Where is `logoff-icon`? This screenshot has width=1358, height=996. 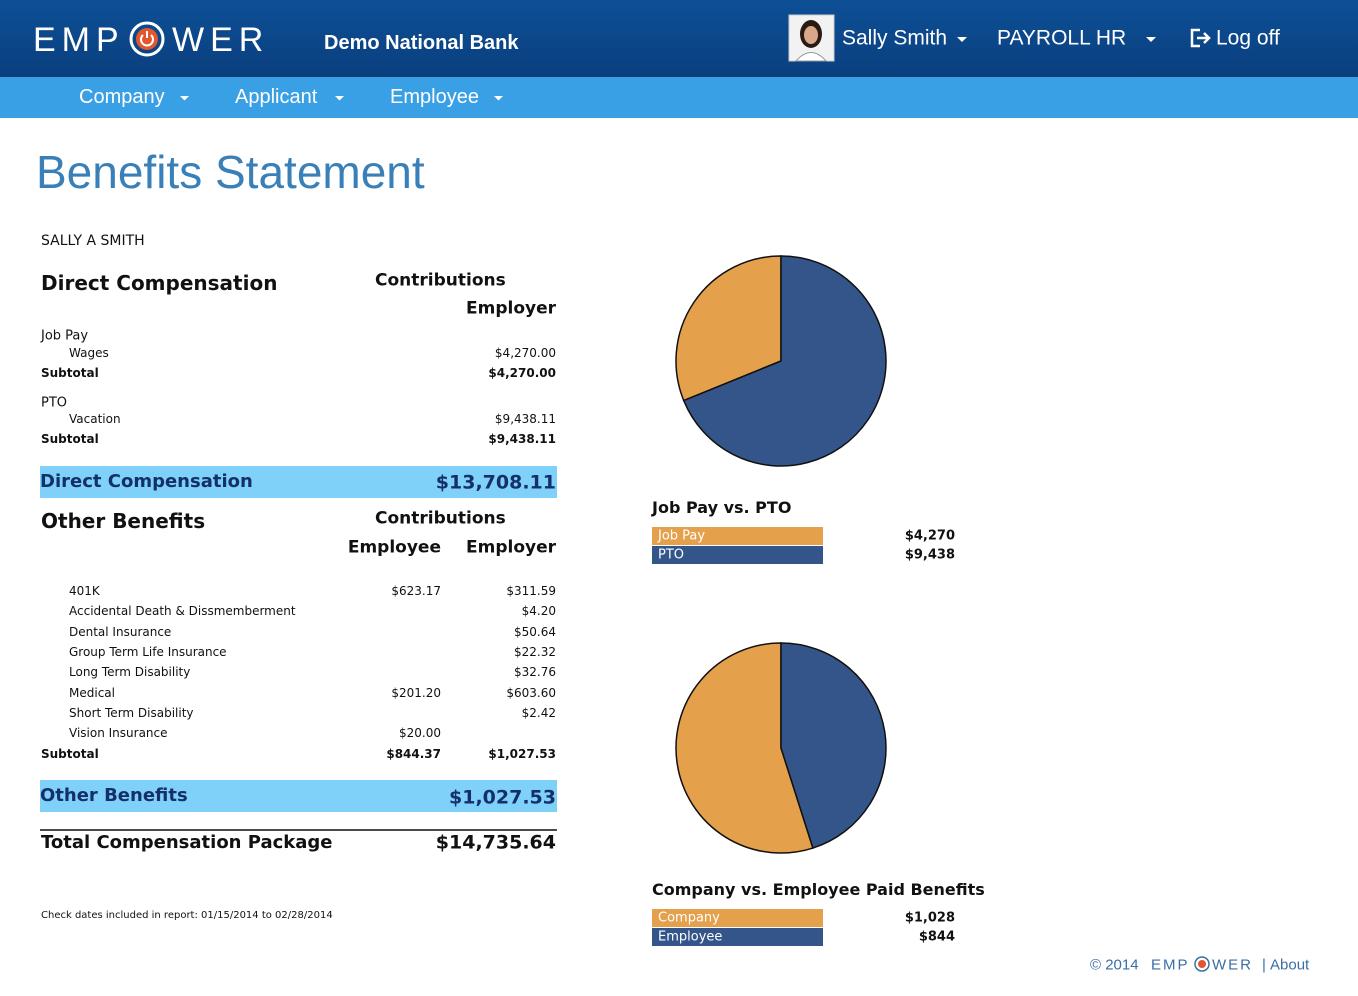
logoff-icon is located at coordinates (1200, 38).